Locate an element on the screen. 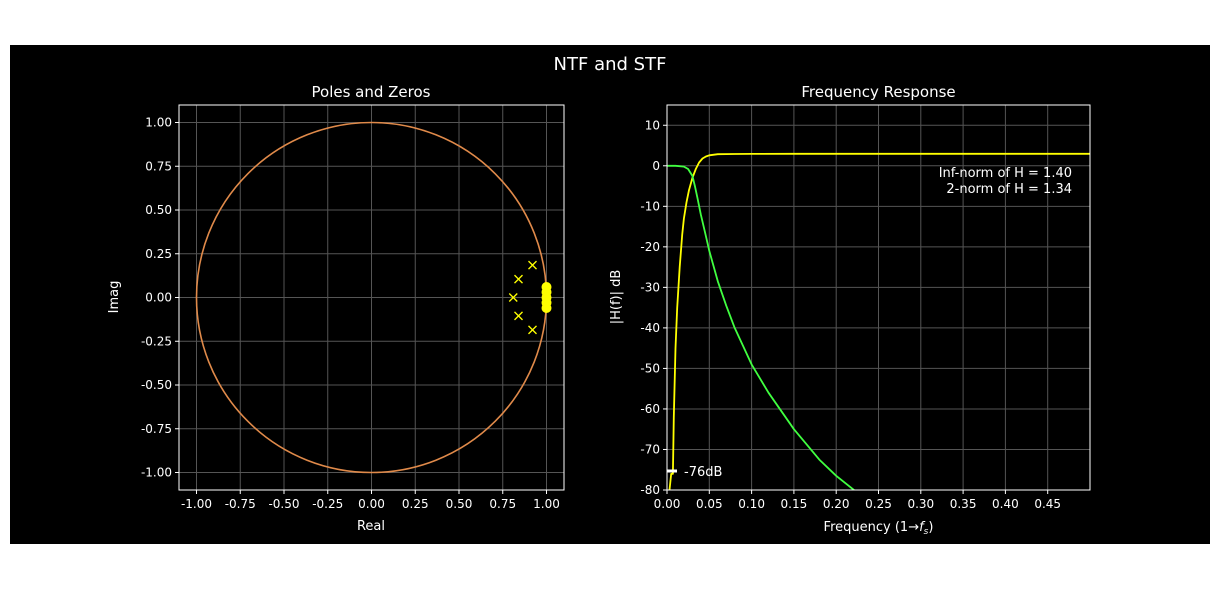  right-y-tick-label: 10 is located at coordinates (652, 125).